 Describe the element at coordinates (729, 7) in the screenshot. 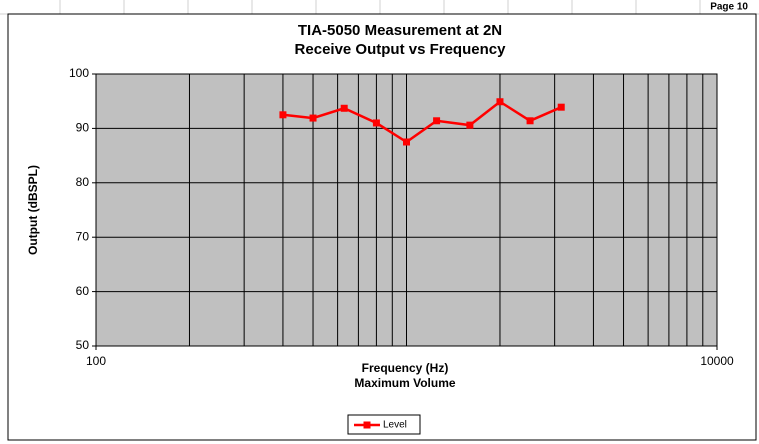

I see `page-label: Page 10` at that location.